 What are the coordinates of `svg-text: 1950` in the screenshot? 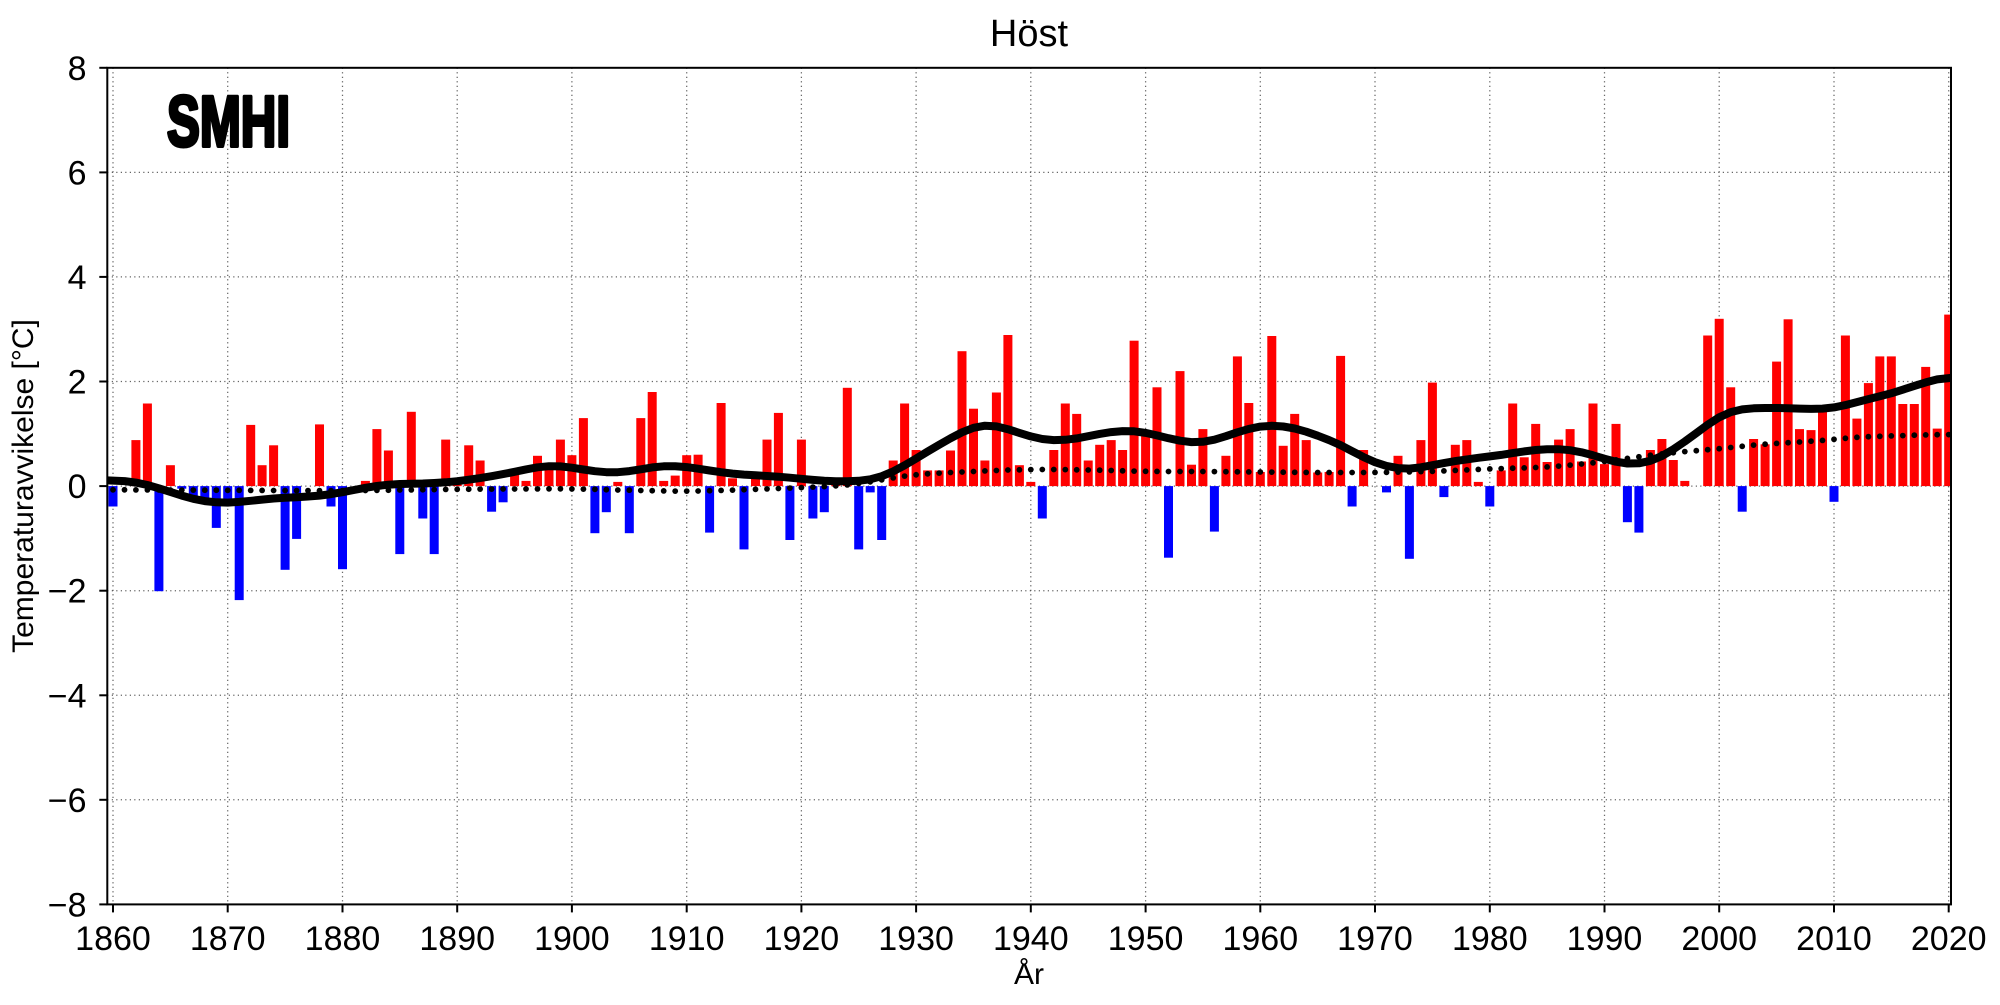 It's located at (1146, 939).